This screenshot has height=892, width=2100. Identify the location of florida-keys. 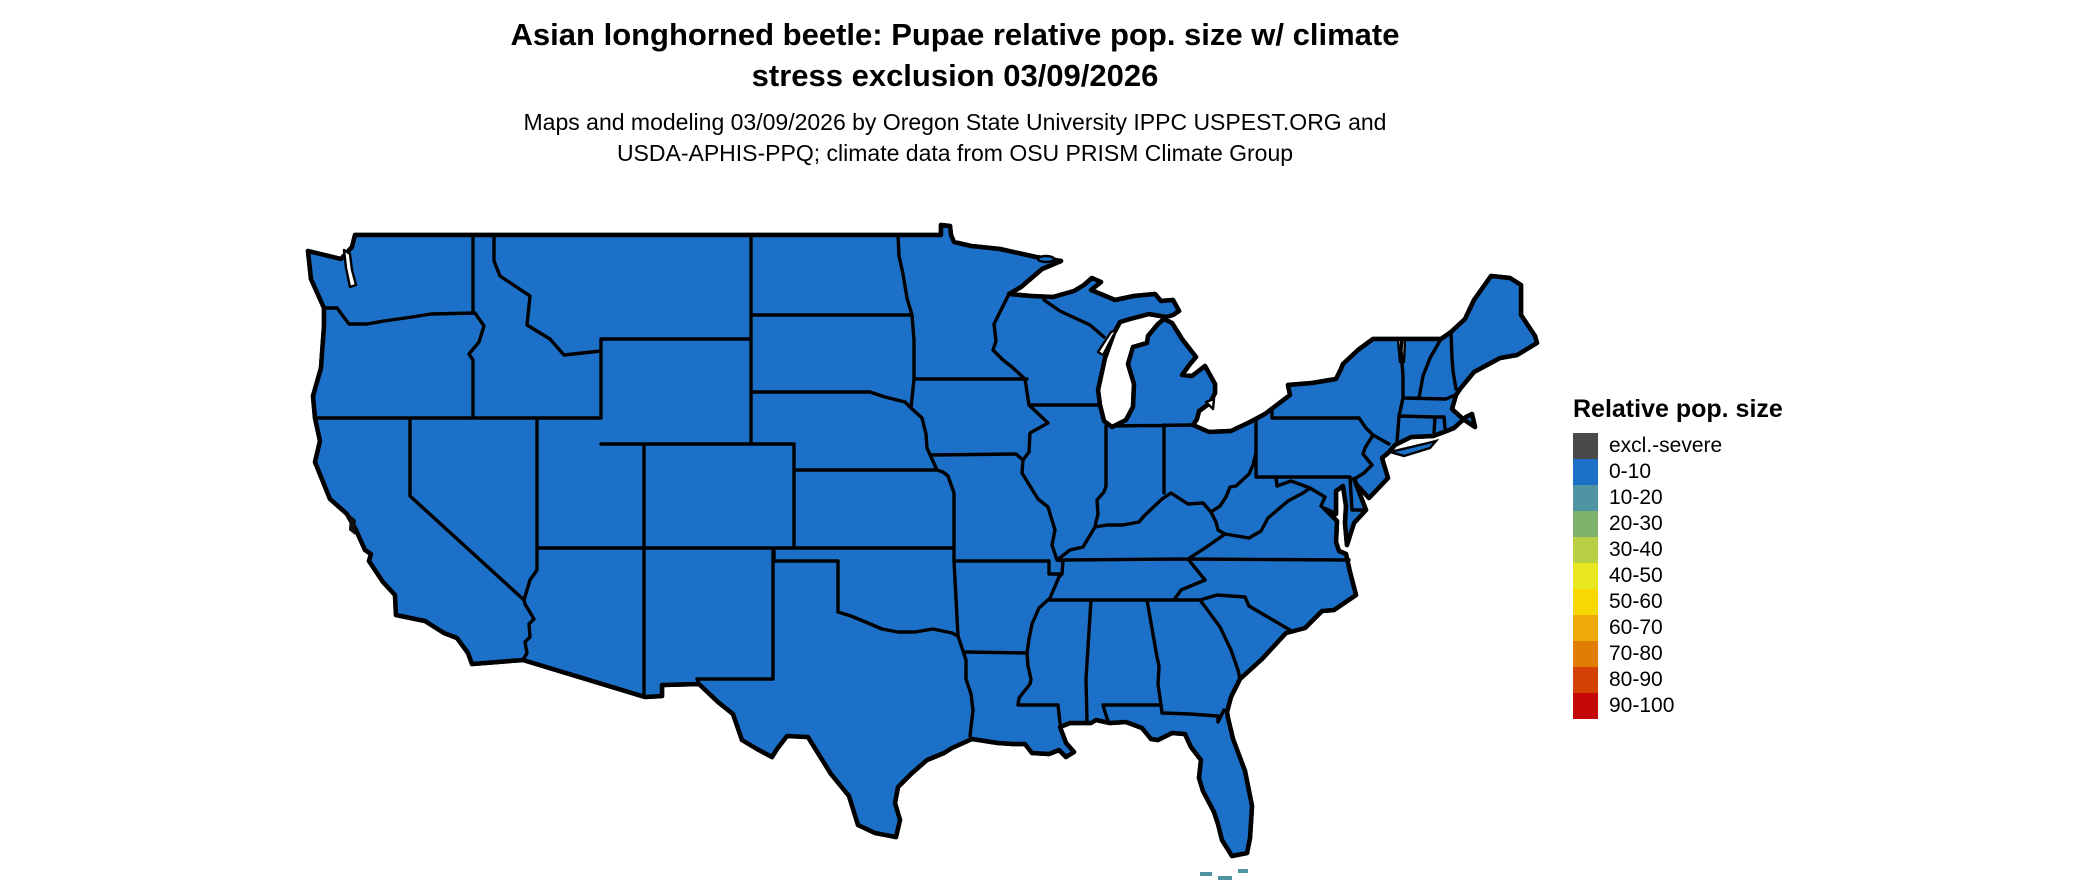
(1224, 874).